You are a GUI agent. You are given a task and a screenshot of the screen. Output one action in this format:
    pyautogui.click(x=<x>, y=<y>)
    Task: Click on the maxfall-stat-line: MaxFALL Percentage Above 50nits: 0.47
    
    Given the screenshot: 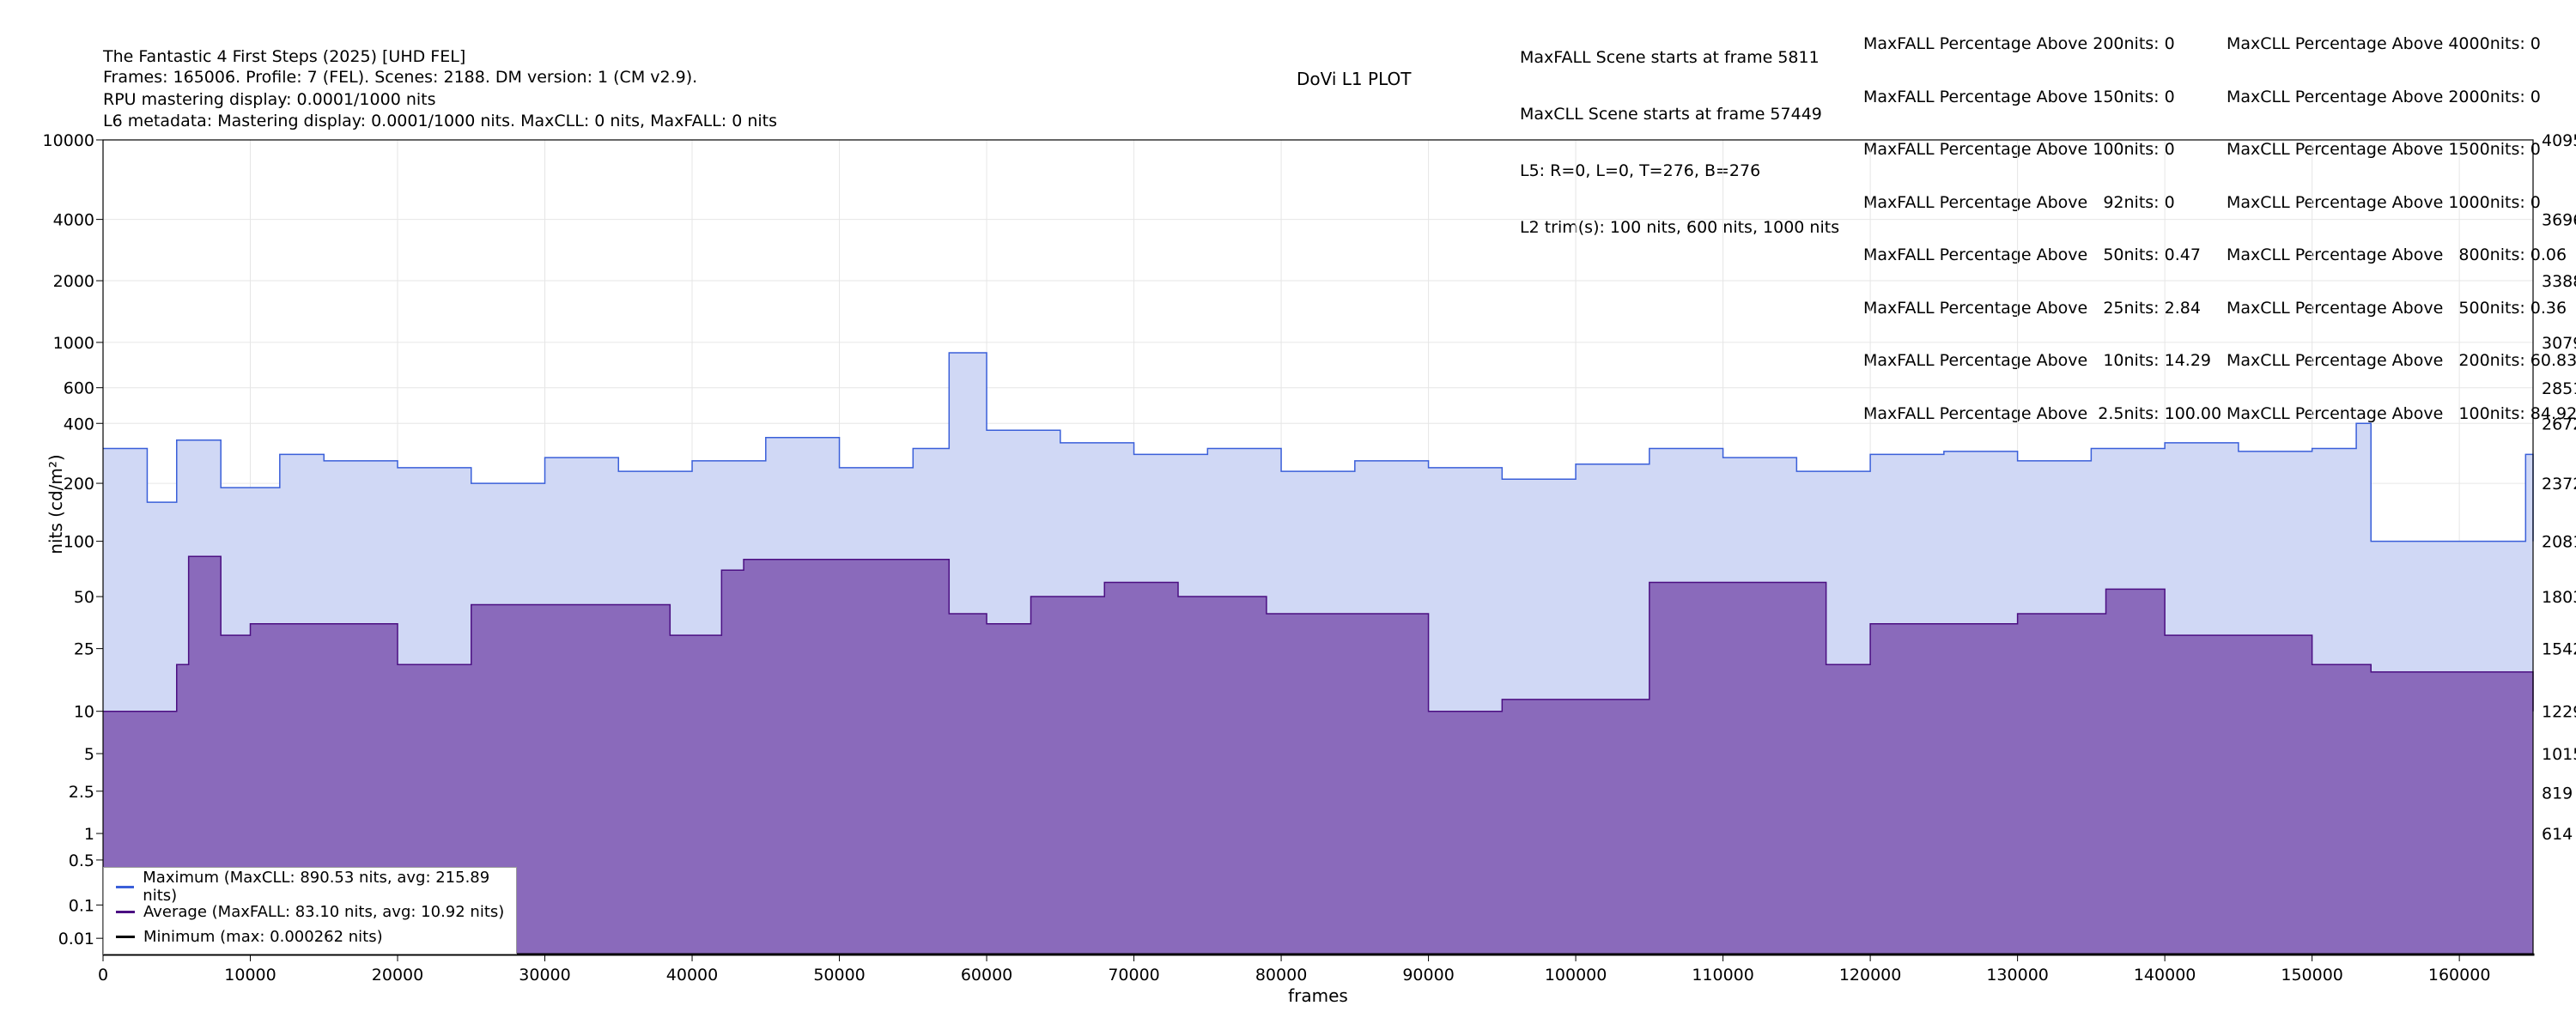 What is the action you would take?
    pyautogui.click(x=2032, y=254)
    